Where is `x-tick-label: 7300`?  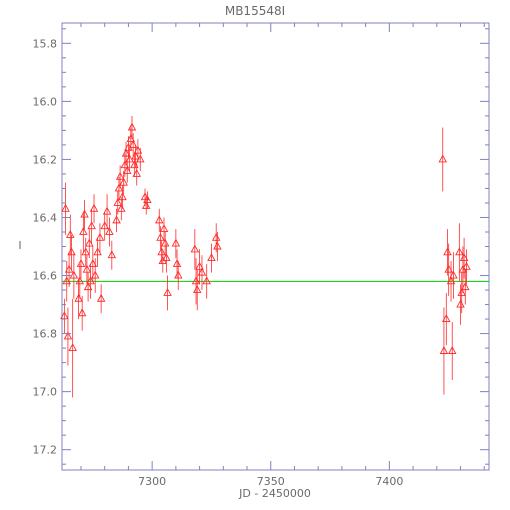
x-tick-label: 7300 is located at coordinates (152, 481).